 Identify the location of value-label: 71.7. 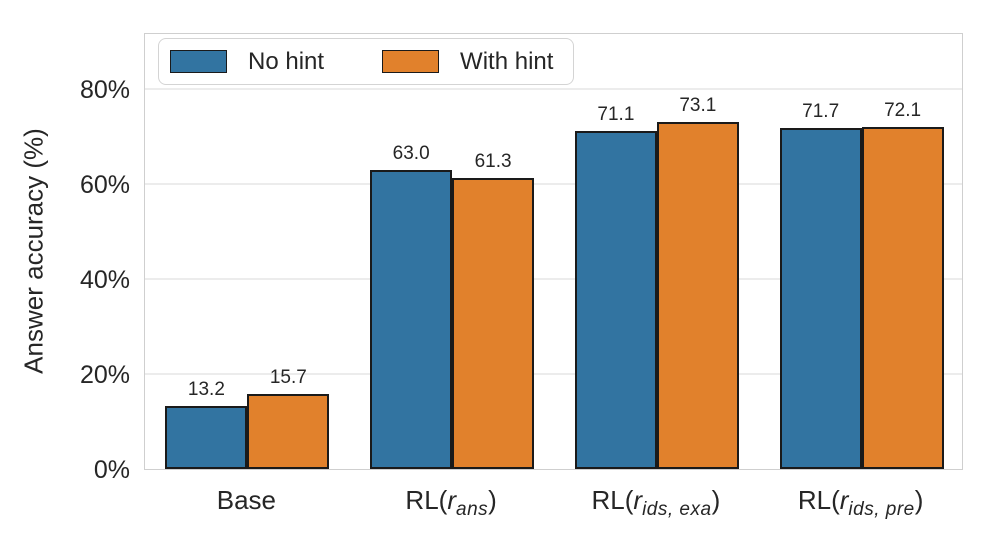
(821, 112).